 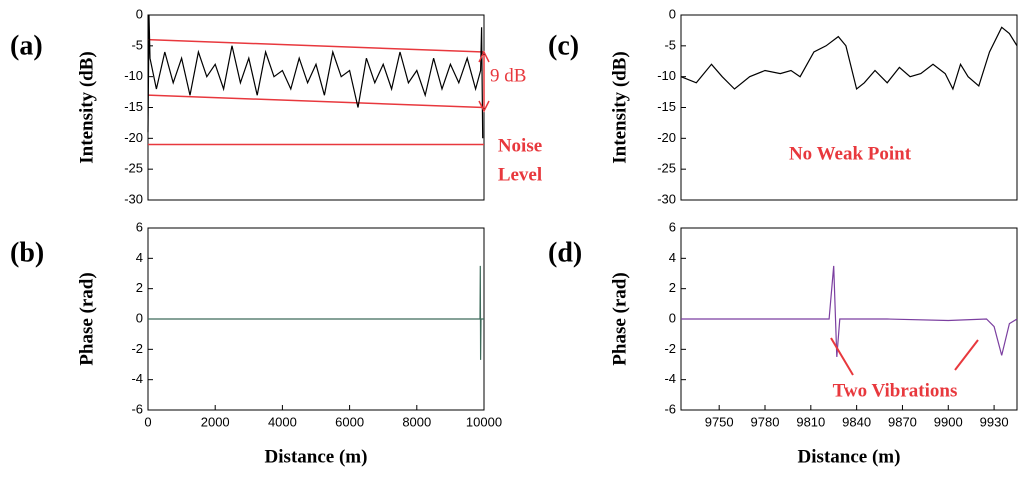 I want to click on annotation: No Weak Point, so click(x=850, y=153).